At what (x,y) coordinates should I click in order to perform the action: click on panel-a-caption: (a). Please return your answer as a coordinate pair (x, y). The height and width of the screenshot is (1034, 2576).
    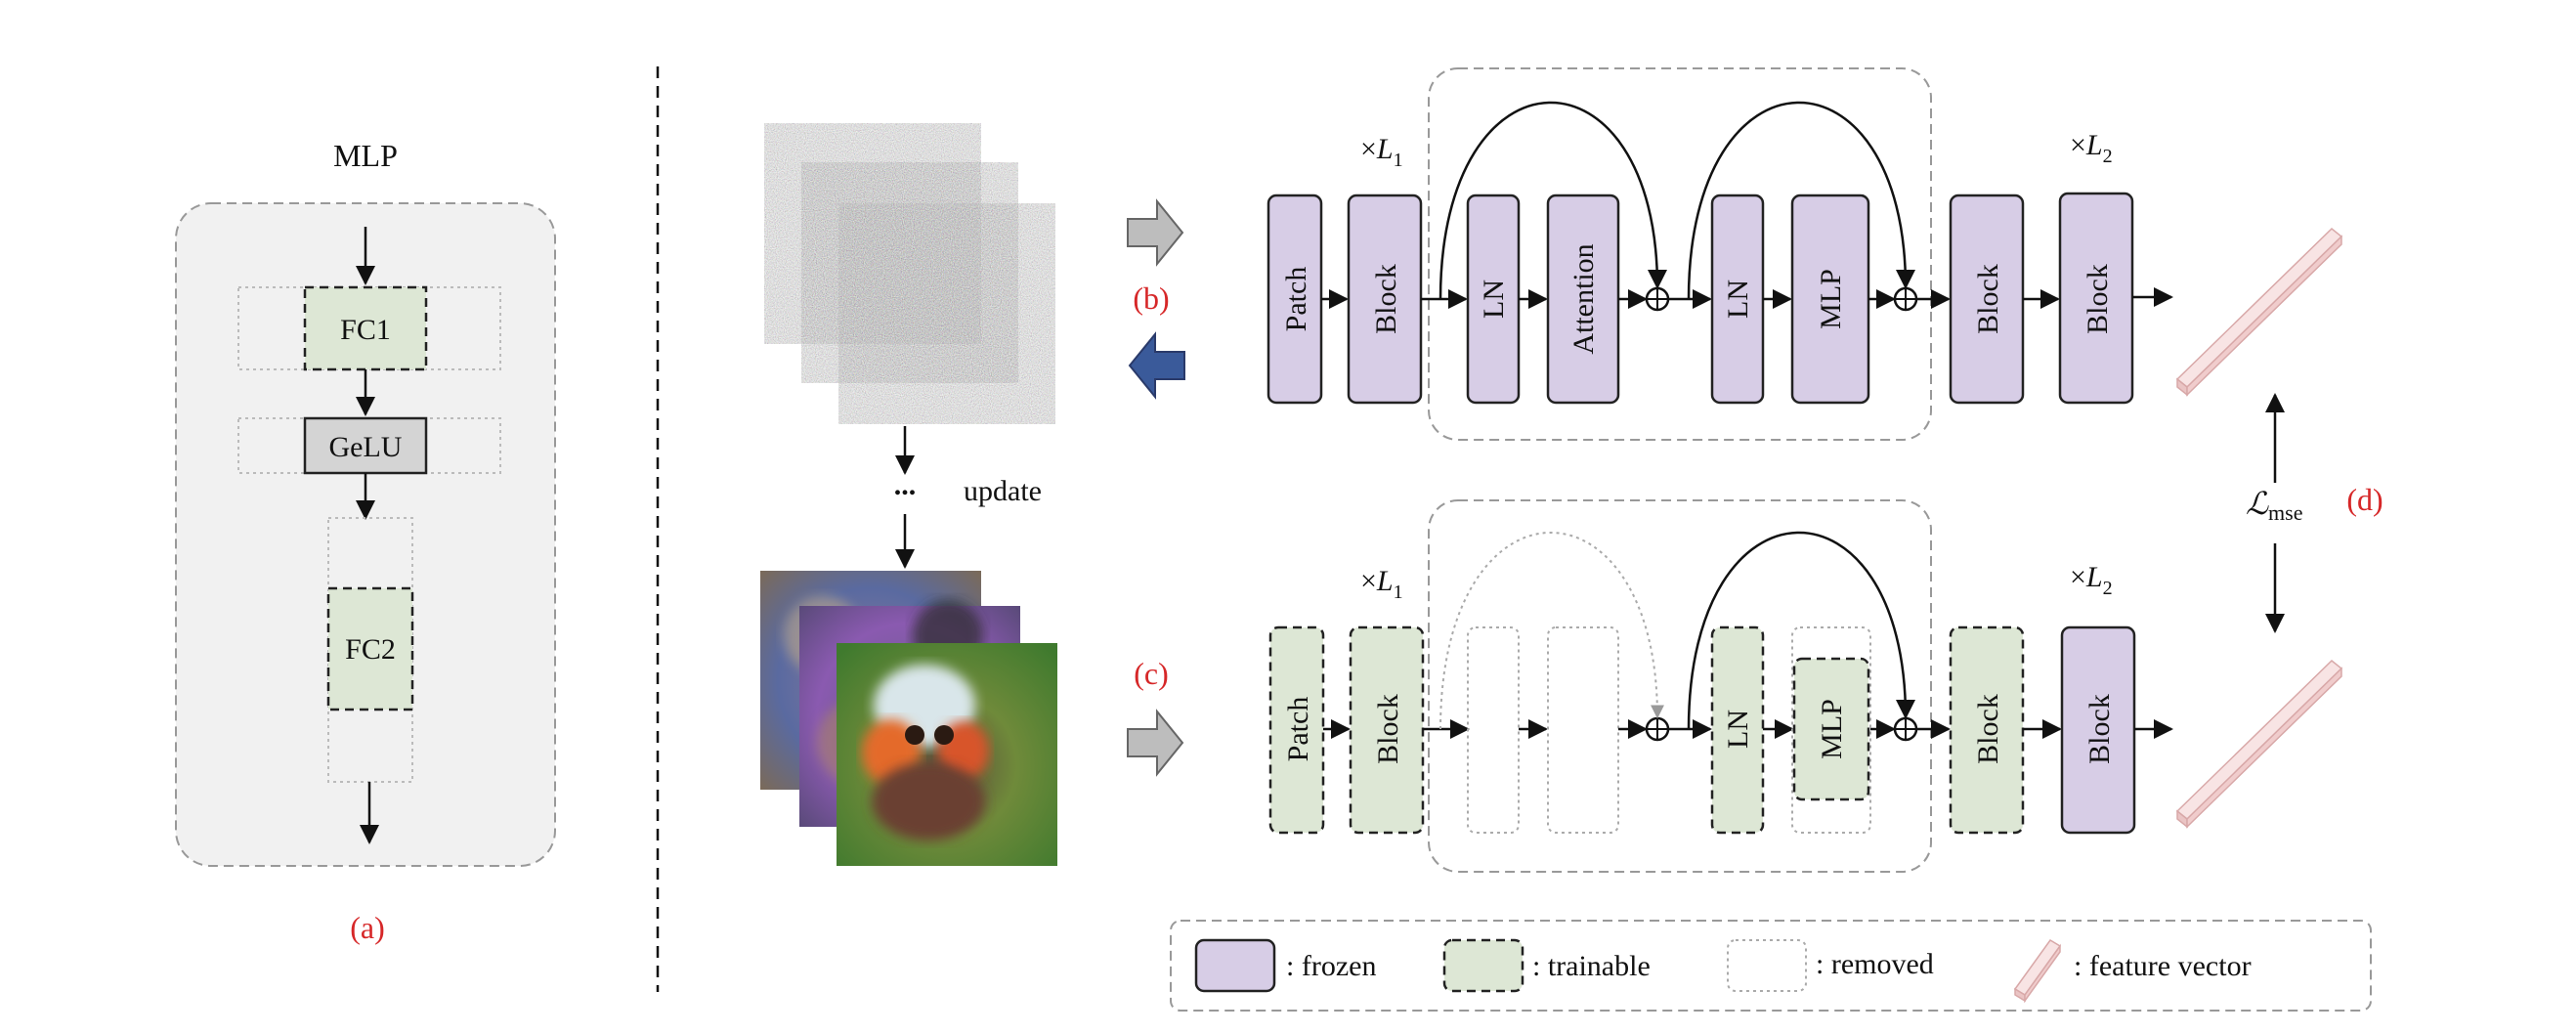
    Looking at the image, I should click on (368, 927).